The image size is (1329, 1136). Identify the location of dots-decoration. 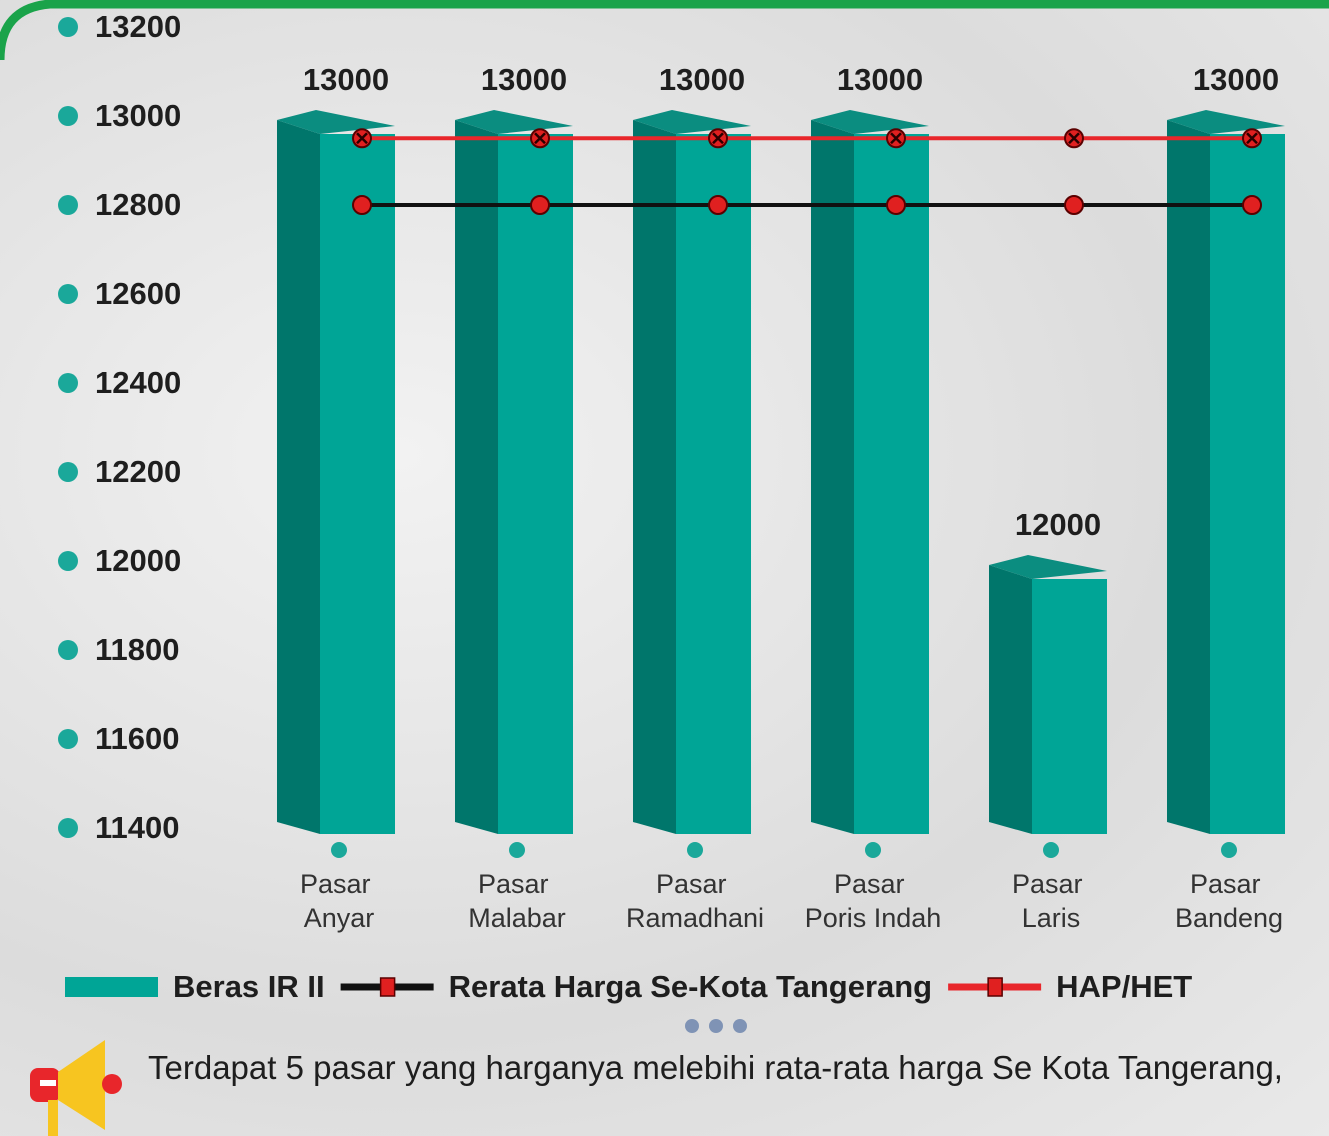
(716, 1026).